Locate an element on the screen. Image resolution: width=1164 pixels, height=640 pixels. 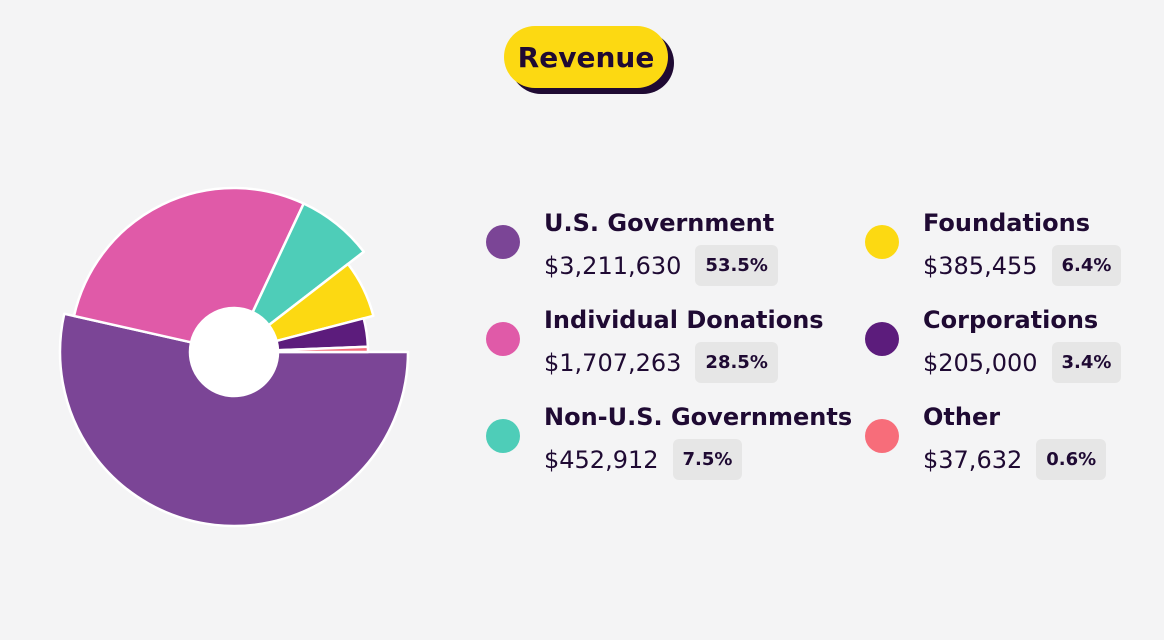
title-badge: Revenue is located at coordinates (589, 60).